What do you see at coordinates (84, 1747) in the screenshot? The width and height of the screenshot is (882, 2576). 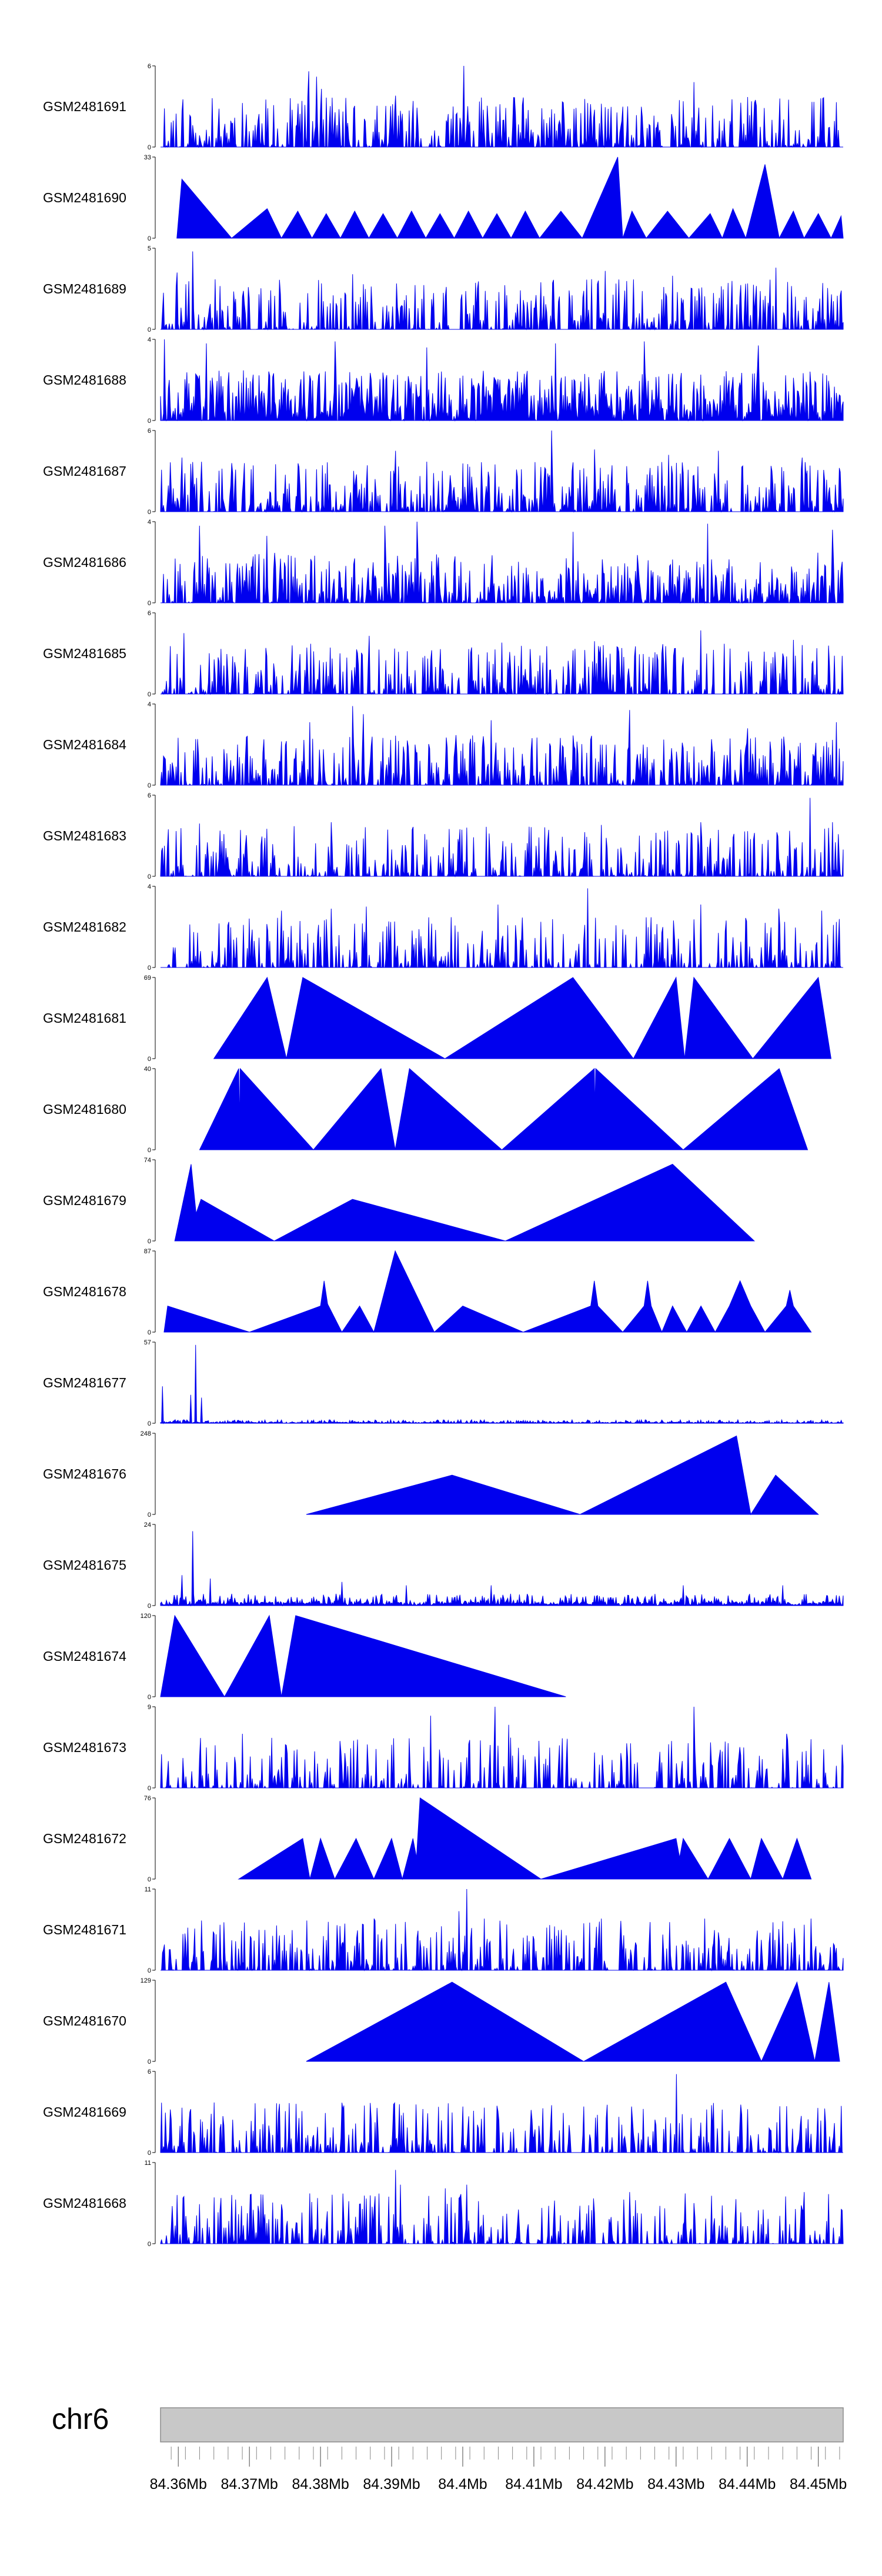 I see `track-label: GSM2481673` at bounding box center [84, 1747].